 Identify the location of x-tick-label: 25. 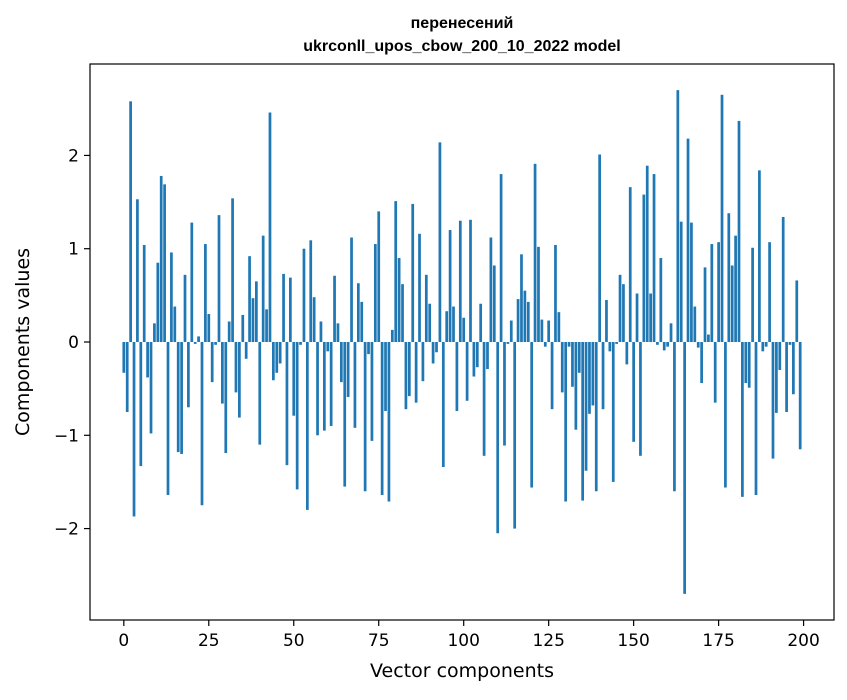
(209, 641).